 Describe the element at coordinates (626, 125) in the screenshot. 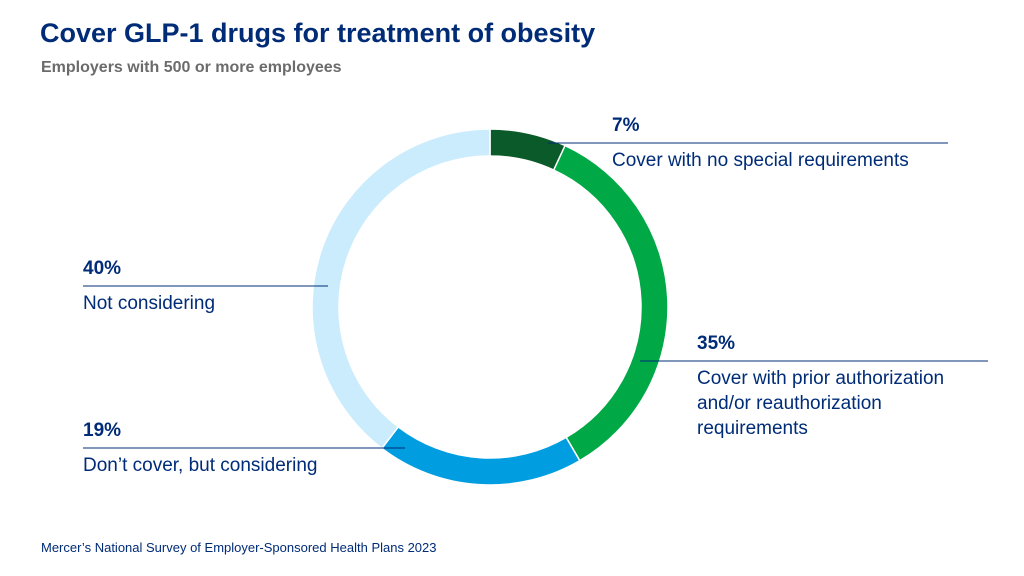

I see `value-label: 7%` at that location.